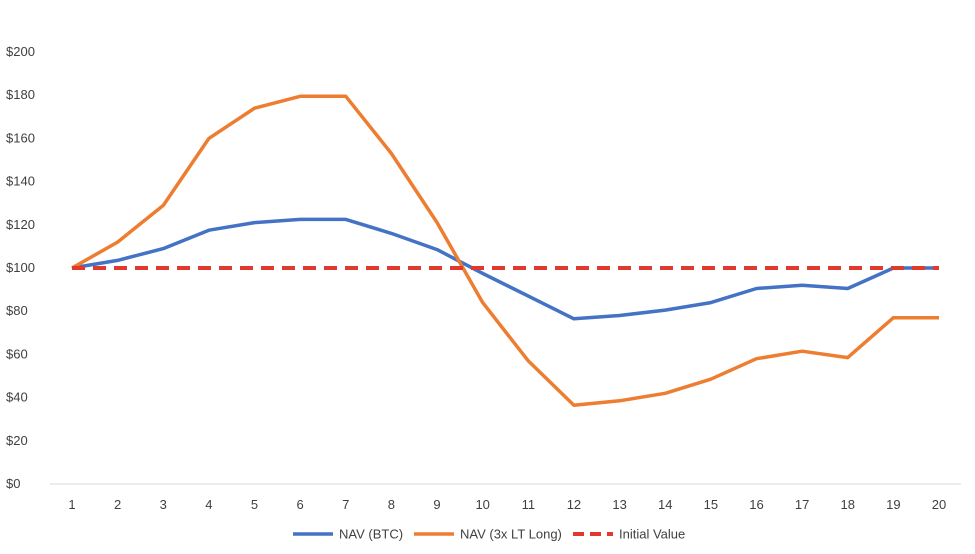 This screenshot has width=975, height=554. I want to click on legend-label: NAV (BTC), so click(371, 534).